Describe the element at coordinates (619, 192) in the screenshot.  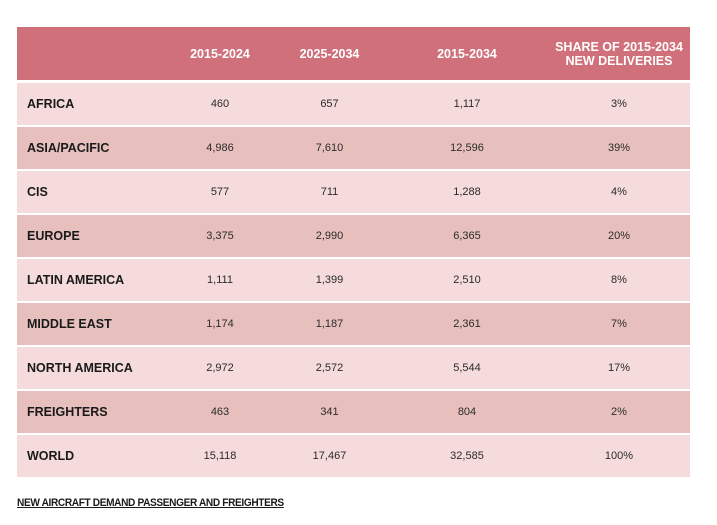
I see `value-share: 4%` at that location.